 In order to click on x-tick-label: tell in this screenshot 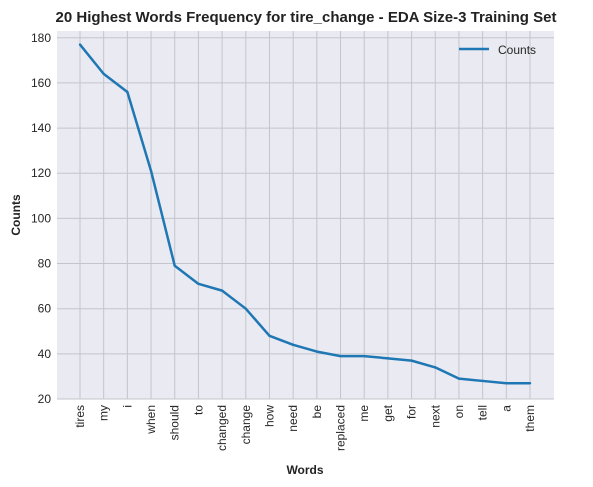, I will do `click(483, 412)`.